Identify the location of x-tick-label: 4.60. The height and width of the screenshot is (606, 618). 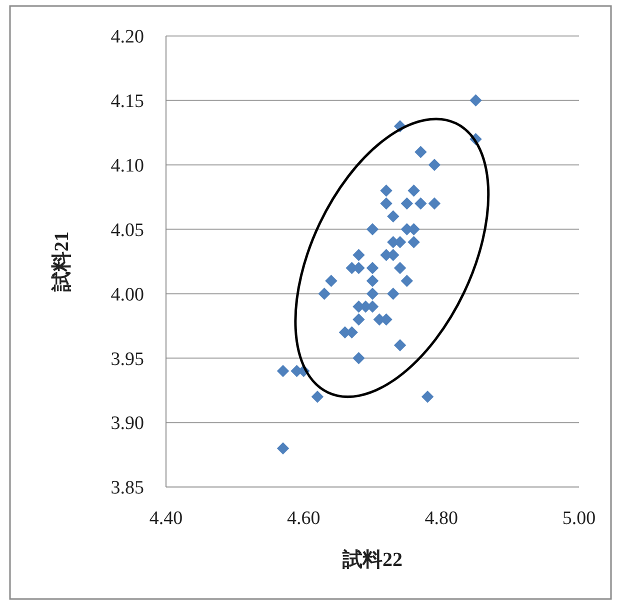
(303, 518).